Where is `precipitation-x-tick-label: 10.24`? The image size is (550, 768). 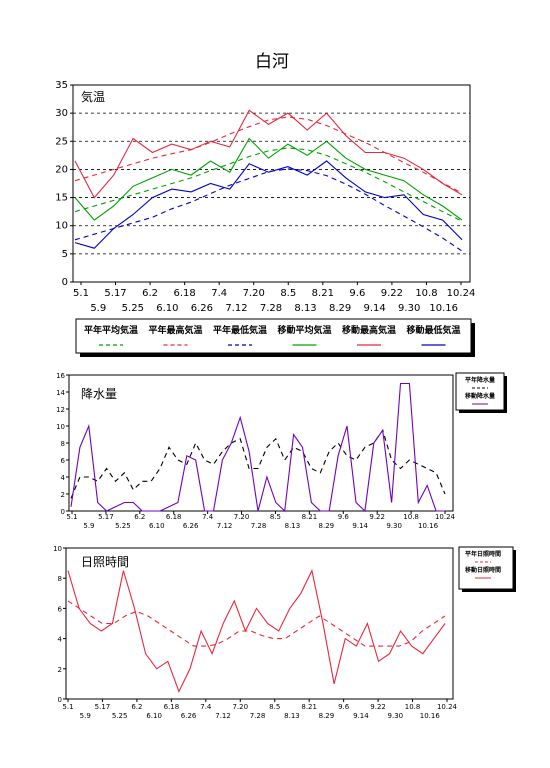
precipitation-x-tick-label: 10.24 is located at coordinates (445, 517).